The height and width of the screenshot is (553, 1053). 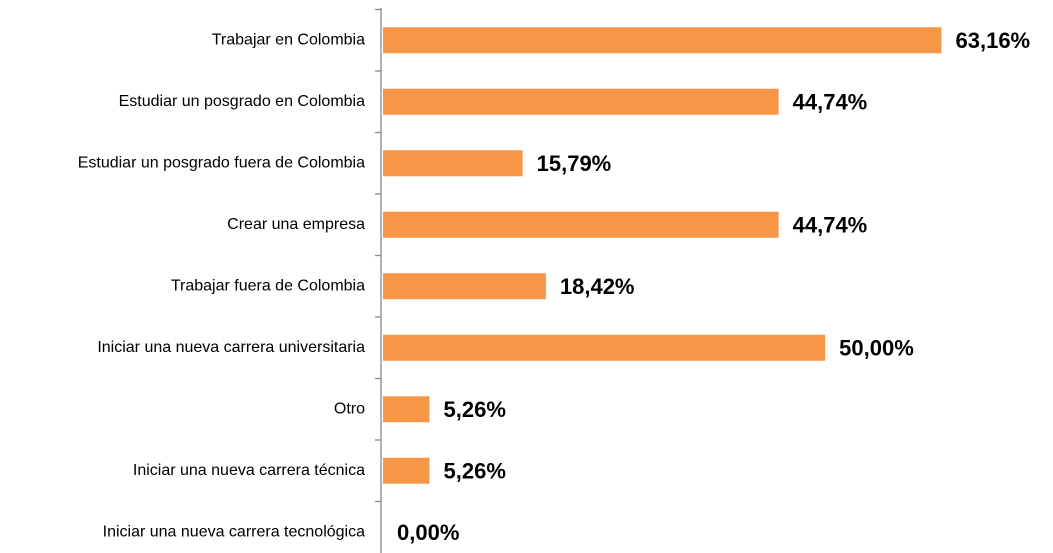 I want to click on category-label: Estudiar un posgrado fuera de Colombia, so click(x=221, y=162).